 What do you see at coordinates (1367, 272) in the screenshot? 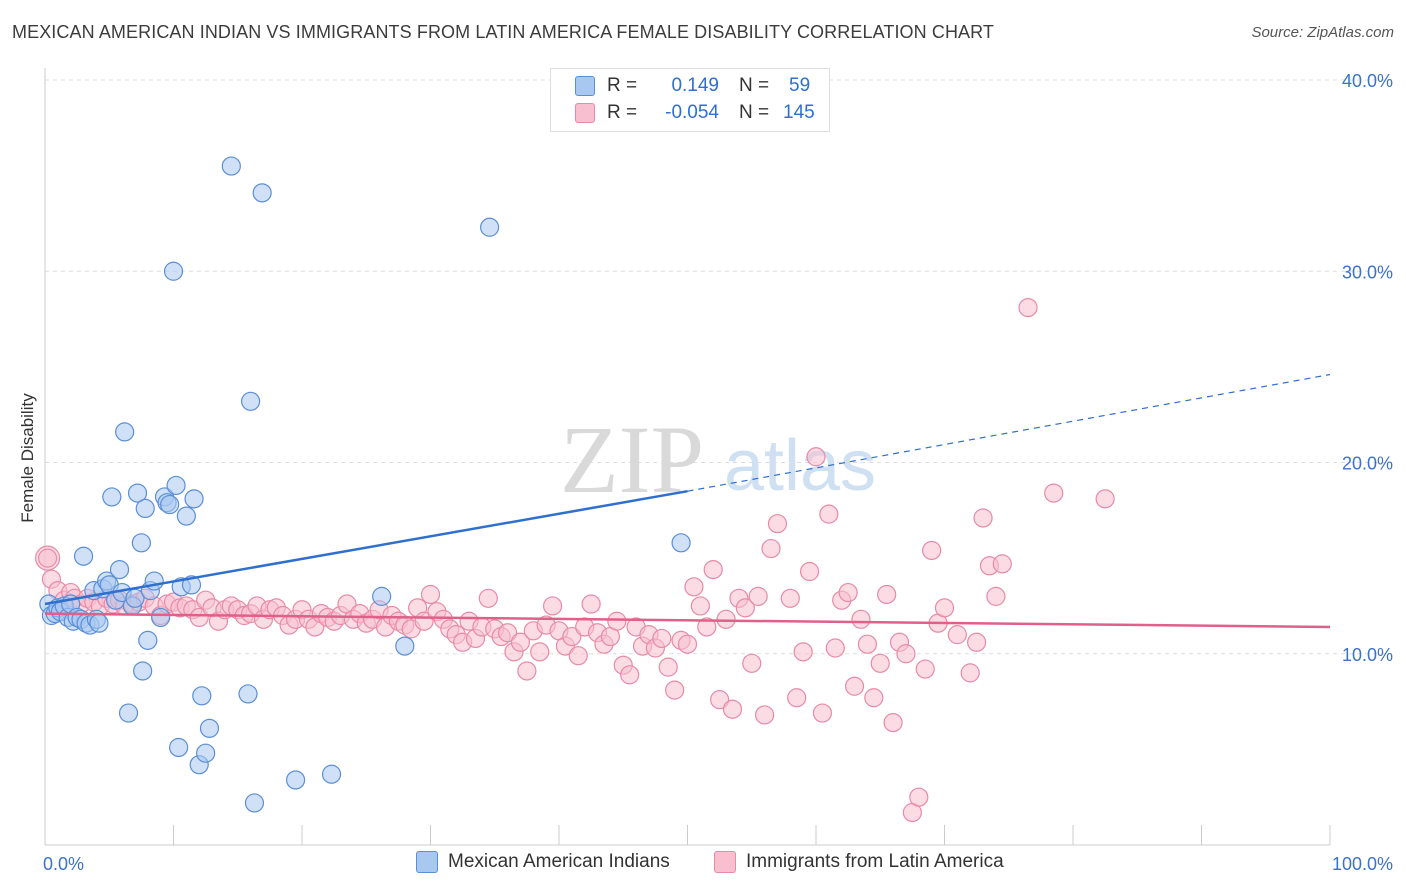
I see `y-tick-label: 30.0%` at bounding box center [1367, 272].